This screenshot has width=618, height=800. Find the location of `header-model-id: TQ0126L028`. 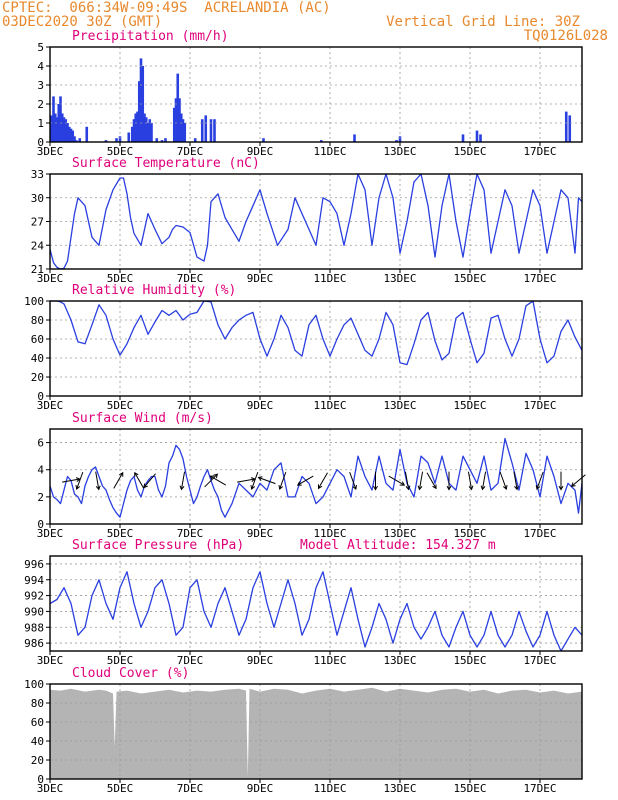

header-model-id: TQ0126L028 is located at coordinates (565, 36).